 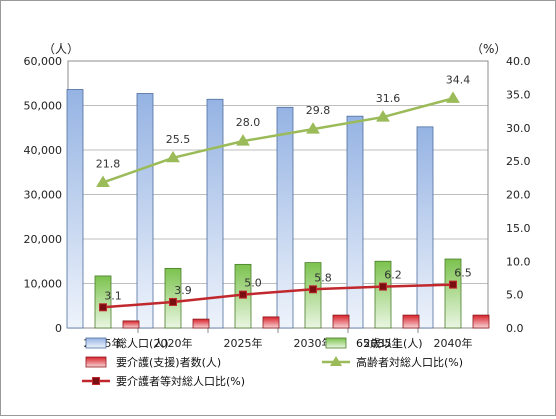 What do you see at coordinates (388, 98) in the screenshot?
I see `data-label: 31.6` at bounding box center [388, 98].